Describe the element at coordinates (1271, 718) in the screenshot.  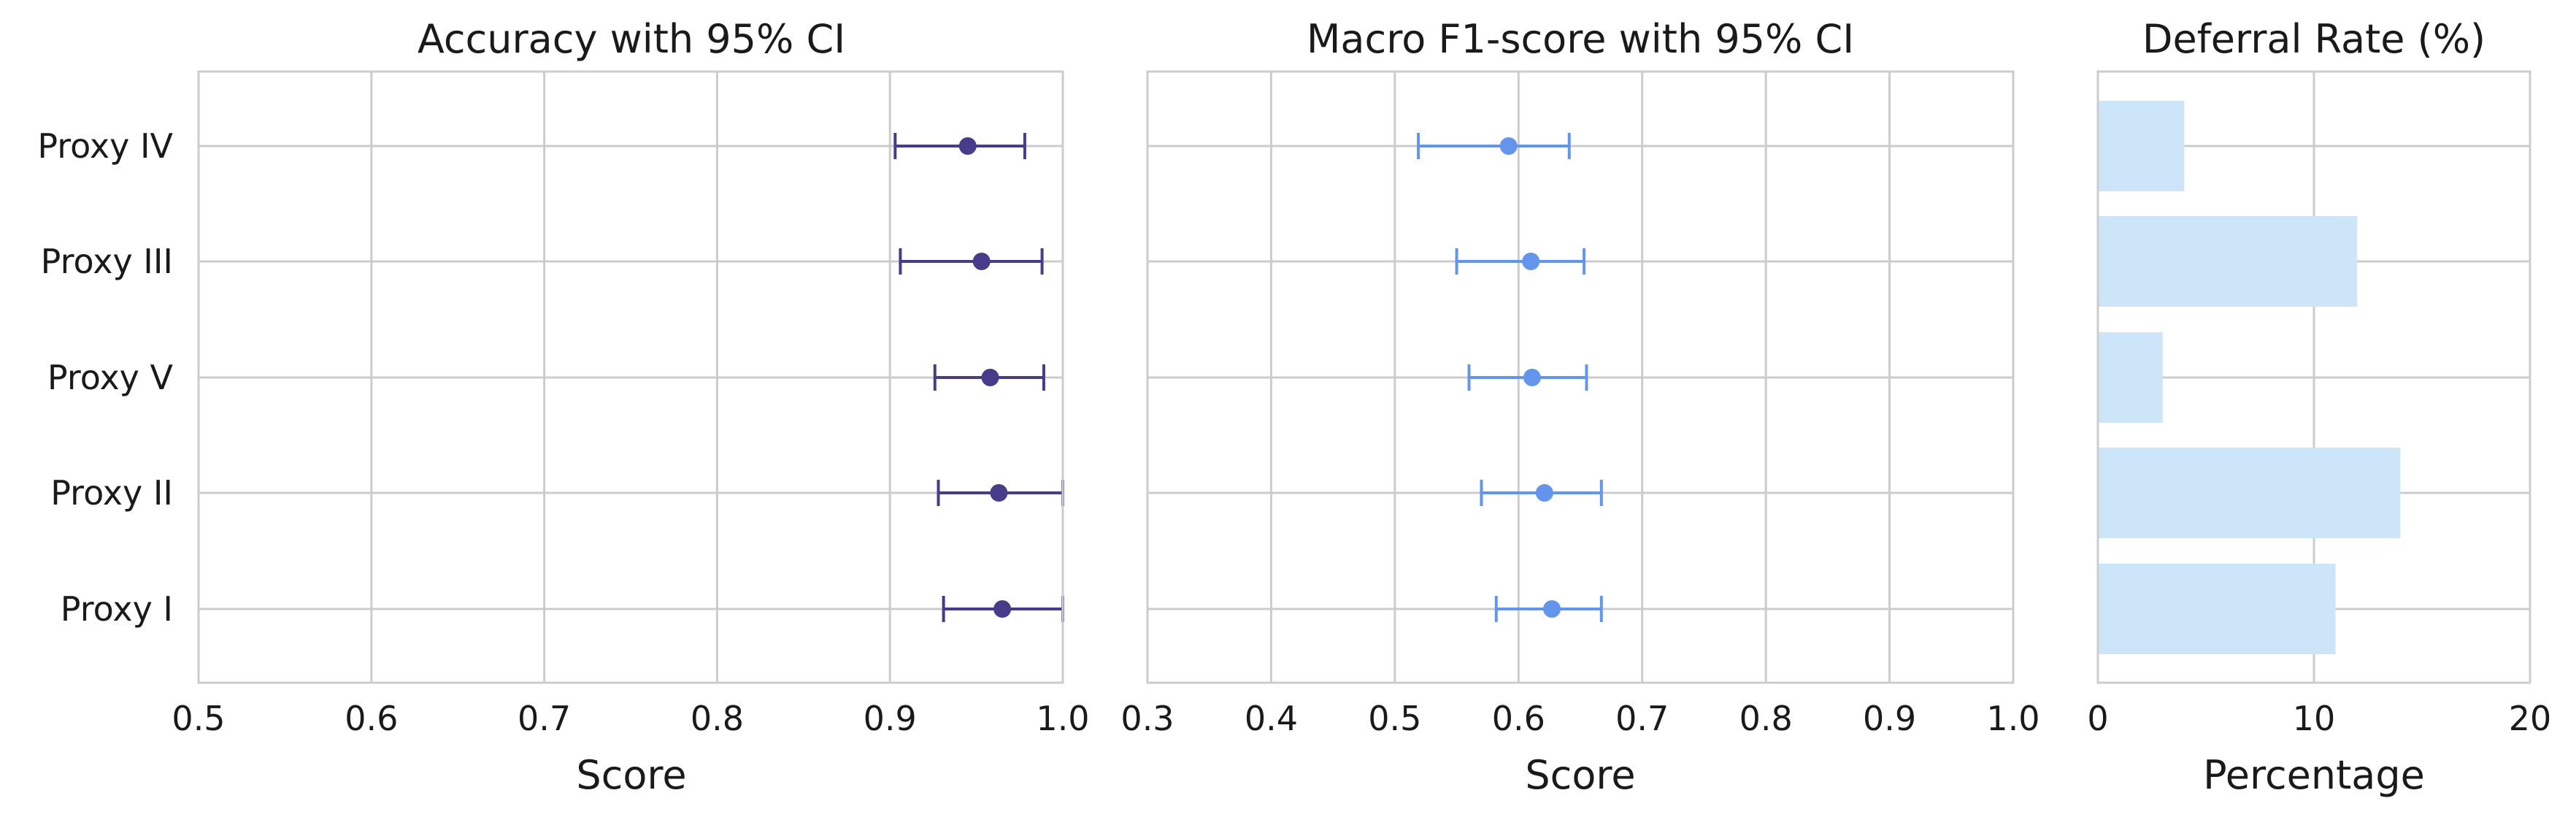
I see `macro-f1-xtick-label: 0.4` at that location.